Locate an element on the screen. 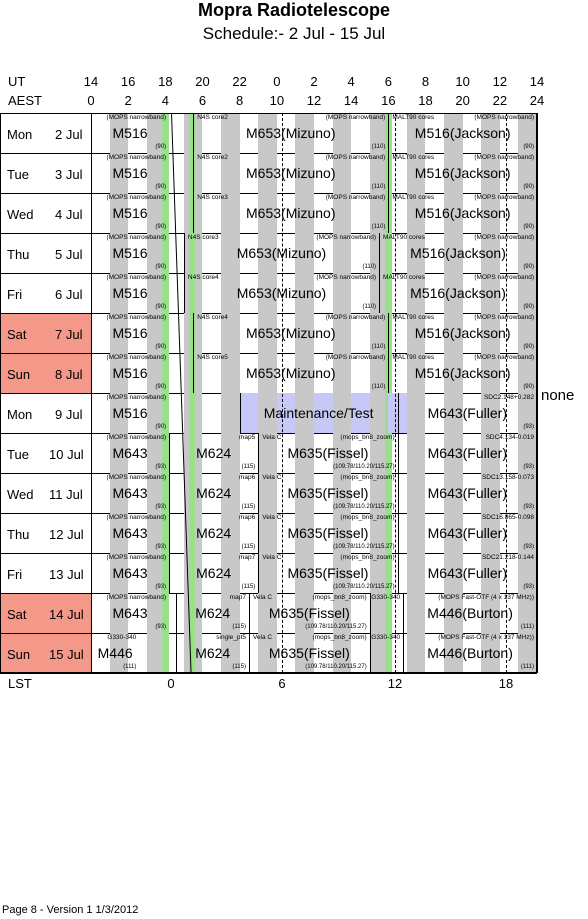  maintenance-stripe is located at coordinates (249, 413).